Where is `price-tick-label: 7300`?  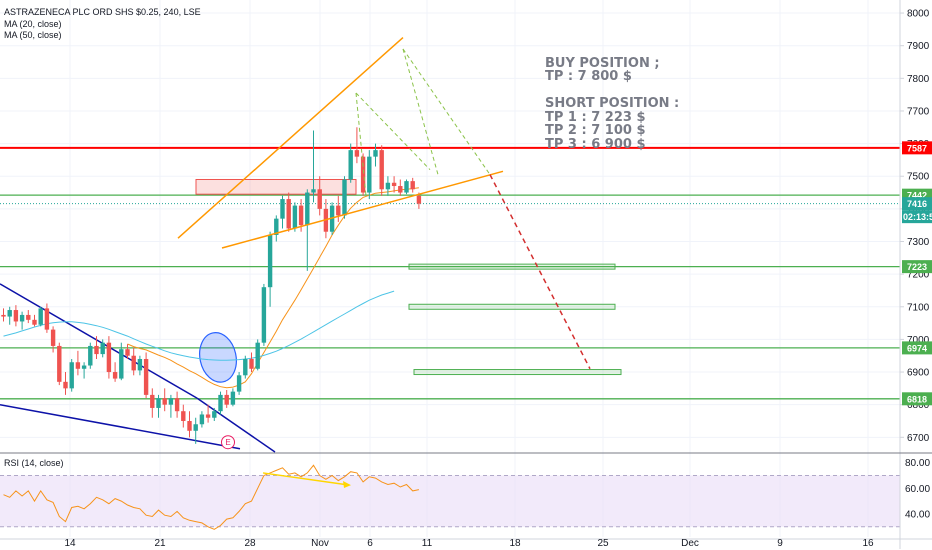
price-tick-label: 7300 is located at coordinates (918, 242).